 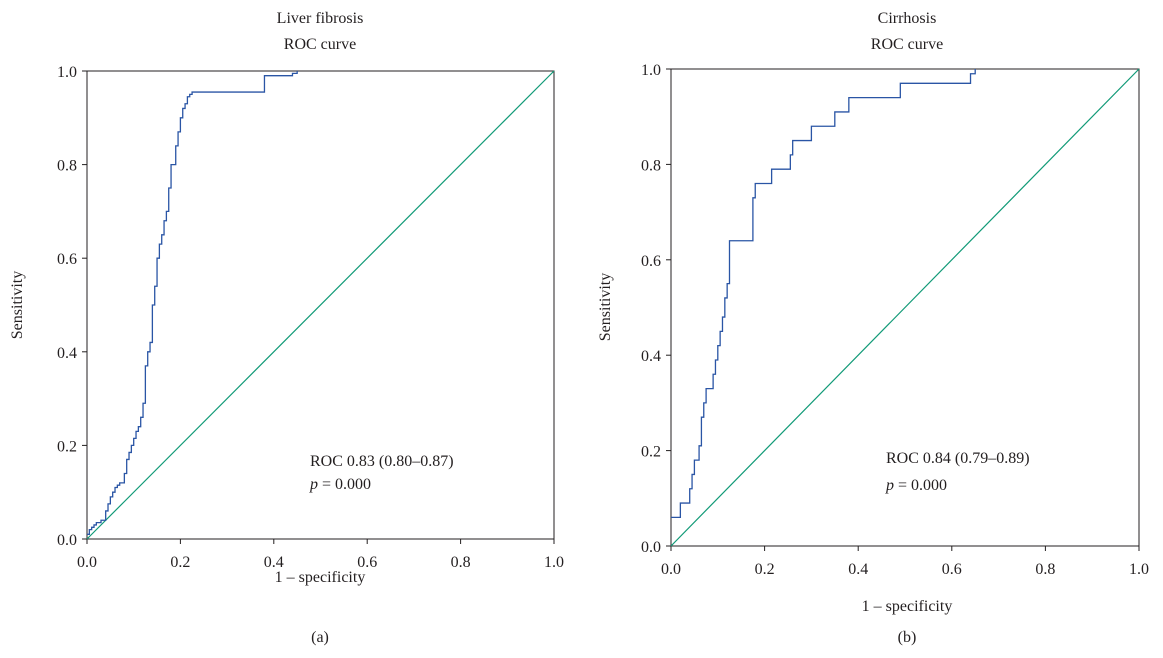 What do you see at coordinates (651, 165) in the screenshot?
I see `panel-b-y-tick-label: 0.8` at bounding box center [651, 165].